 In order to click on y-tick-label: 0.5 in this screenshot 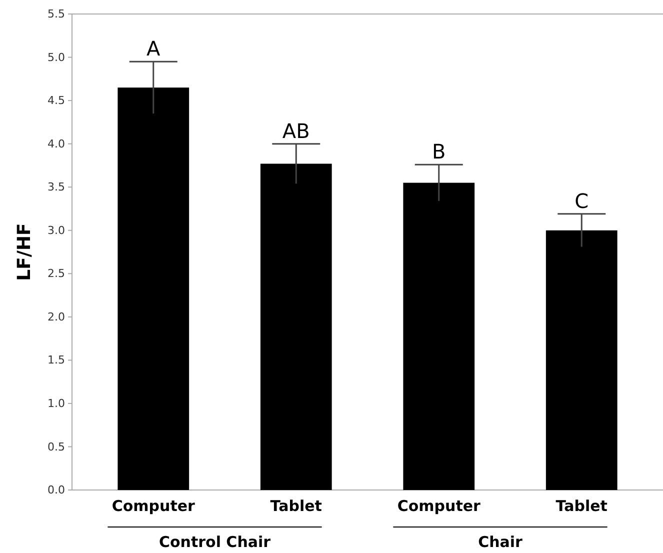, I will do `click(56, 447)`.